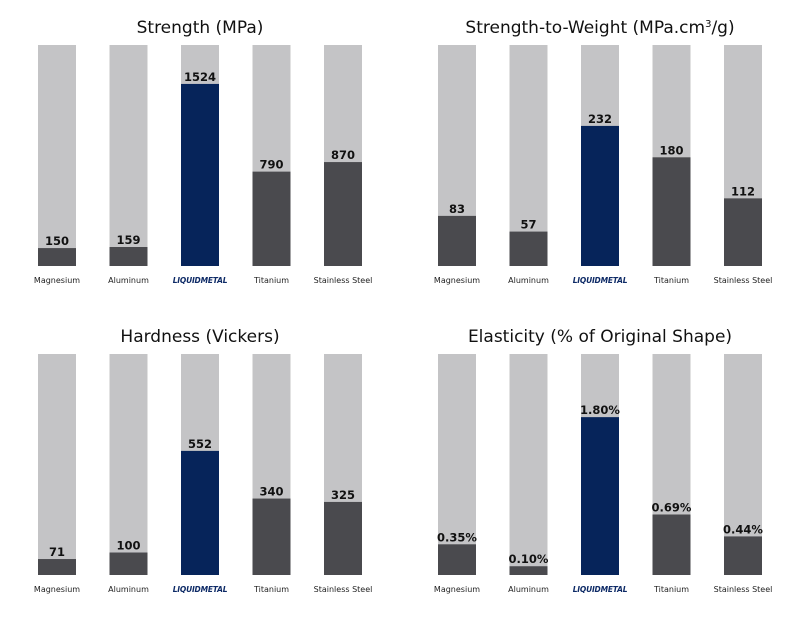 The width and height of the screenshot is (800, 618). I want to click on value-label-stainless-steel: 0.44%, so click(743, 529).